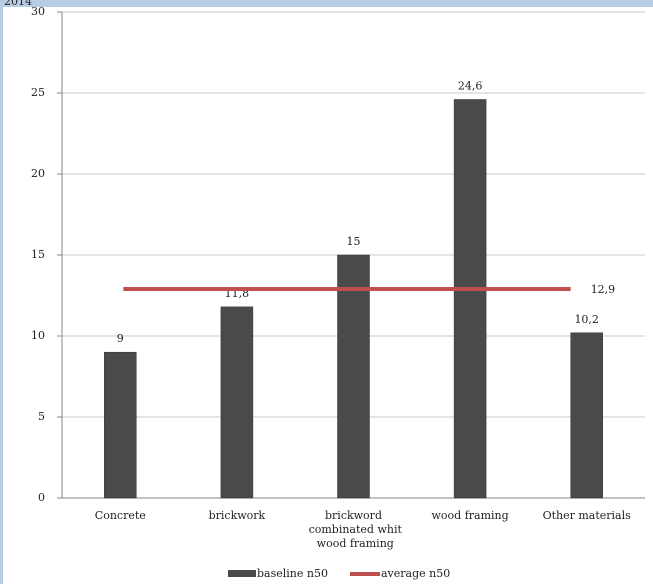 This screenshot has width=653, height=584. What do you see at coordinates (415, 573) in the screenshot?
I see `legend-label: average n50` at bounding box center [415, 573].